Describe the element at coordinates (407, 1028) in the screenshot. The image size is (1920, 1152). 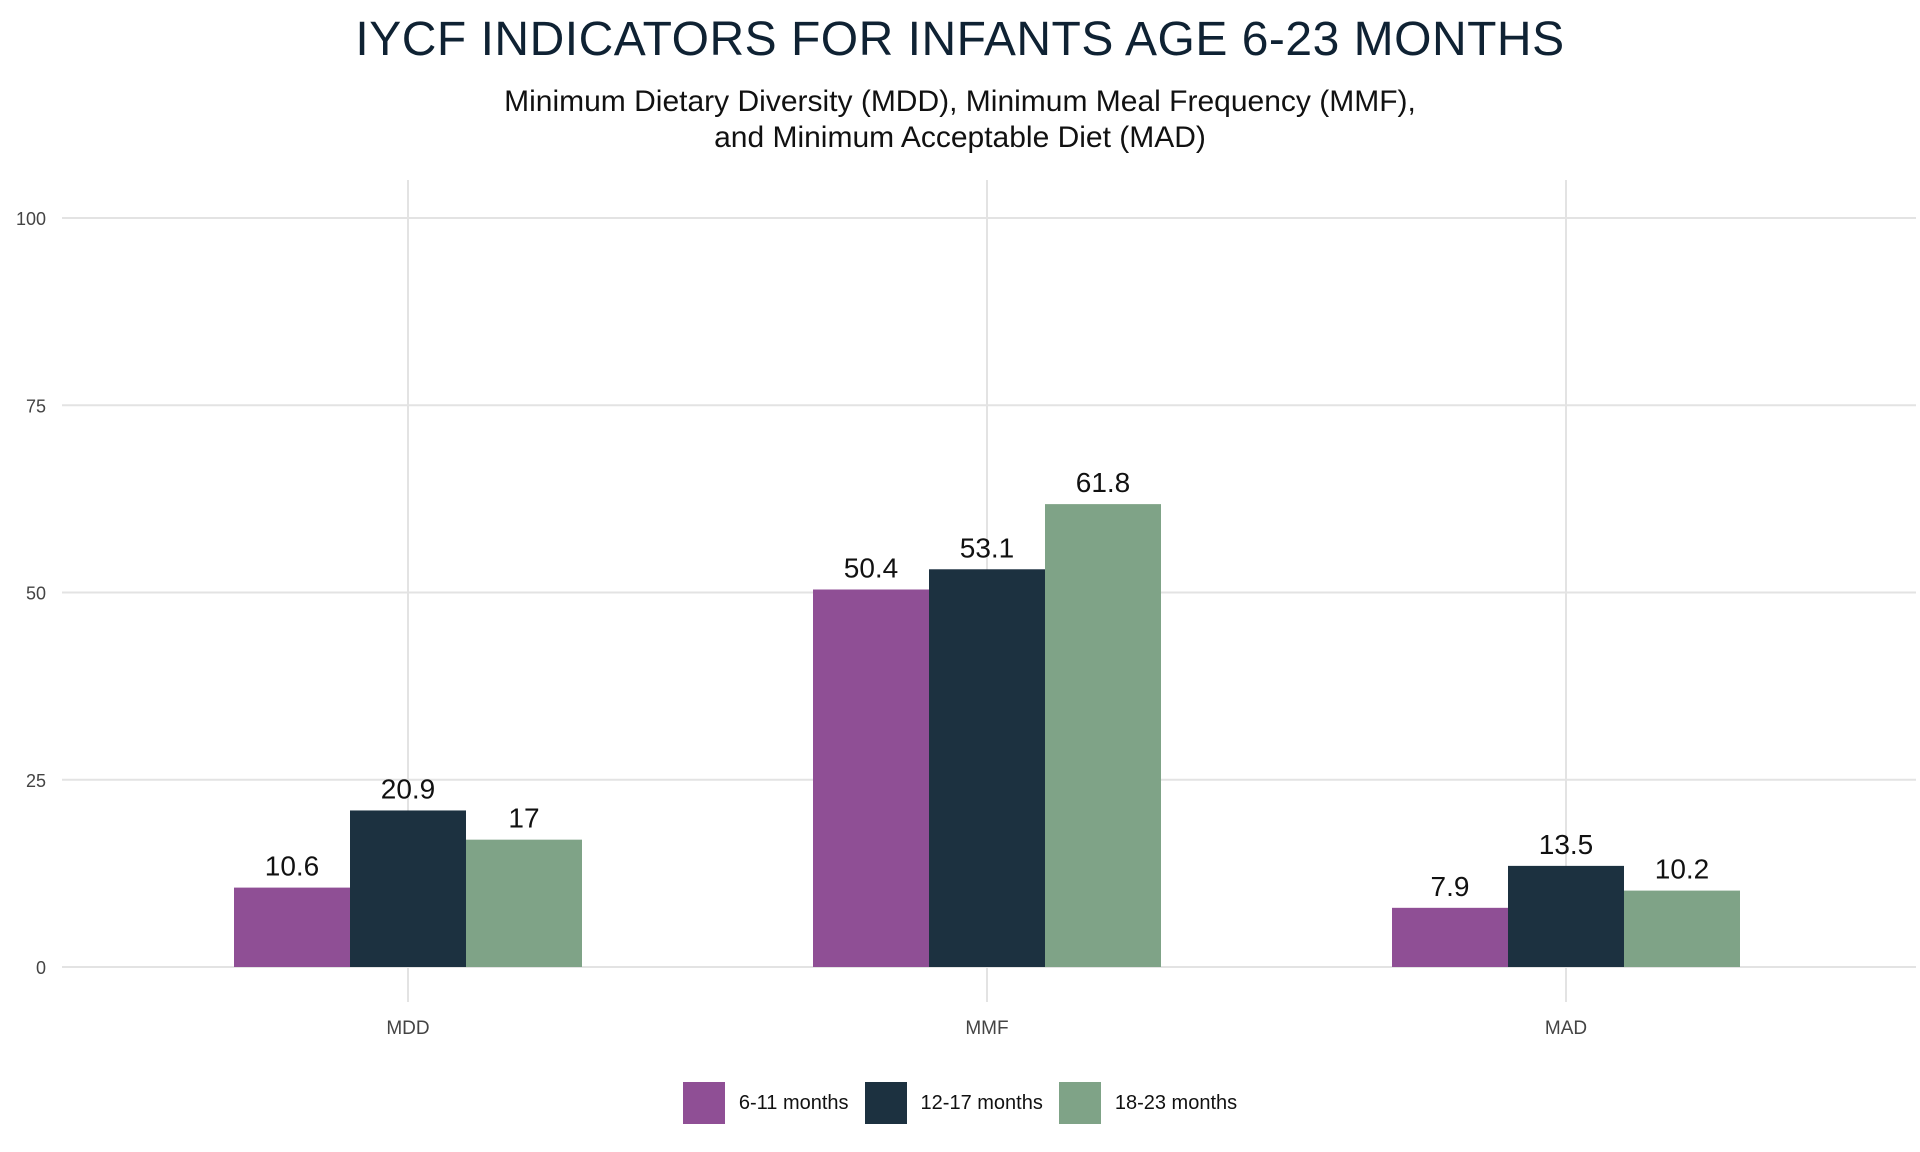
I see `x-tick-label: MDD` at that location.